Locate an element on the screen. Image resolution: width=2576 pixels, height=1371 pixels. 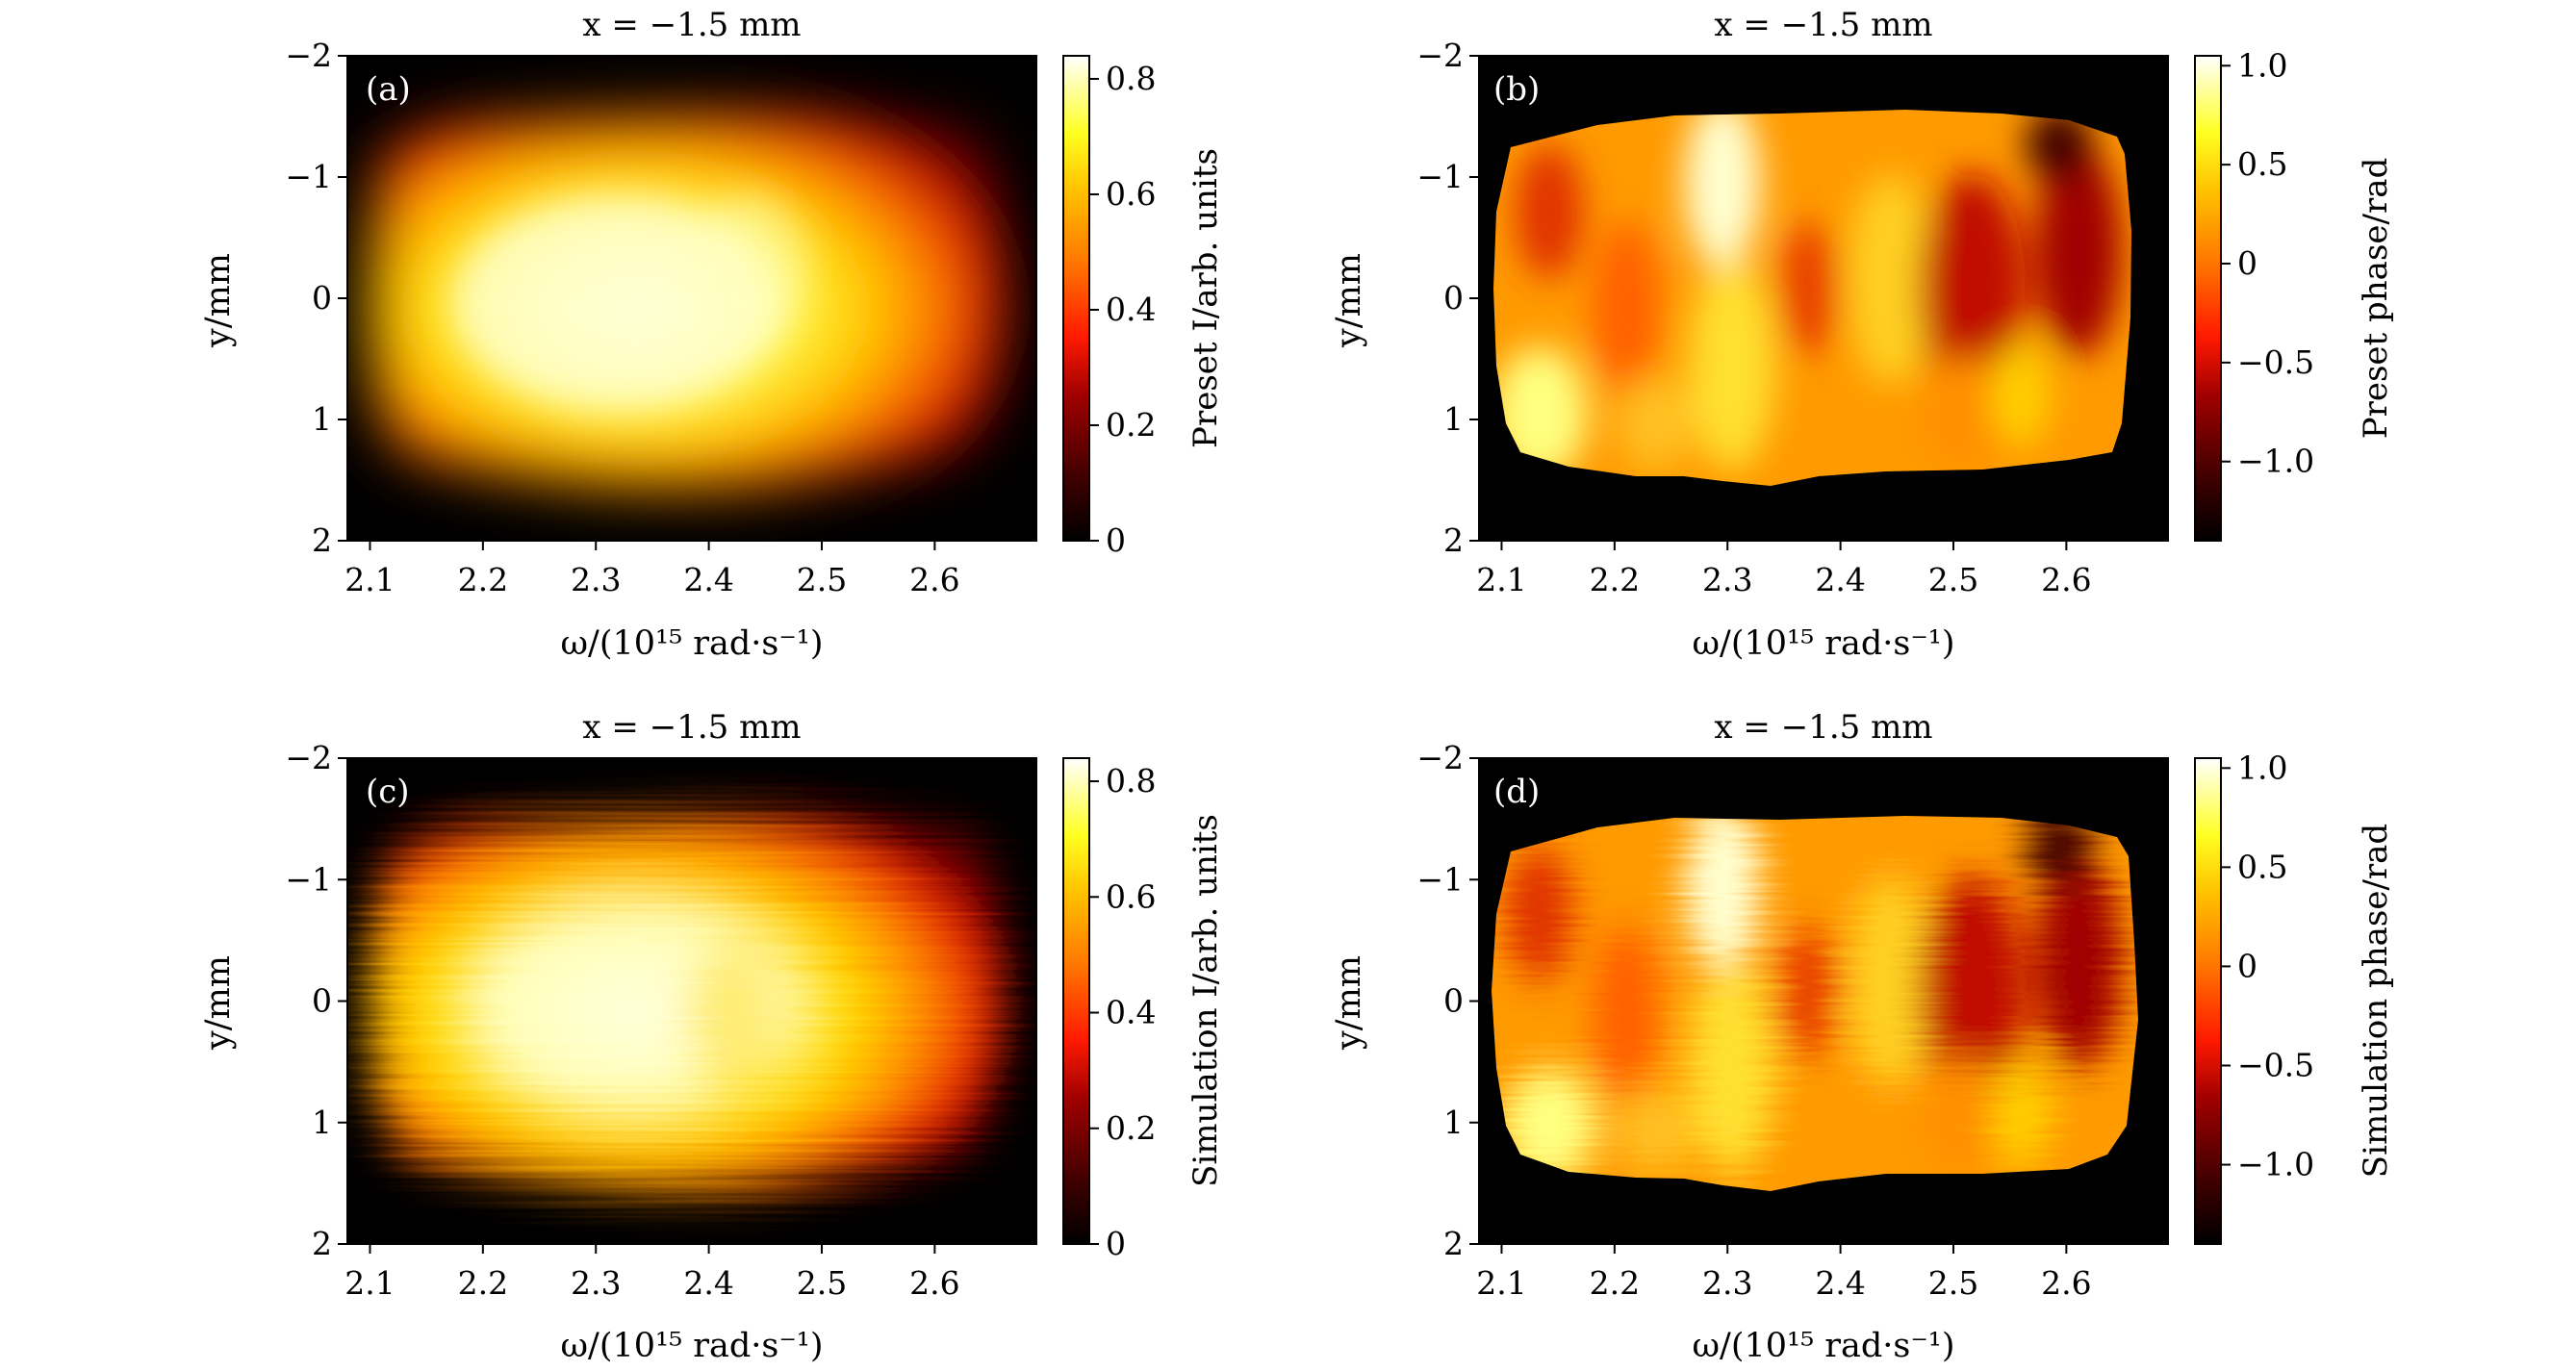
panel-c-ytick-label: −2 is located at coordinates (308, 757).